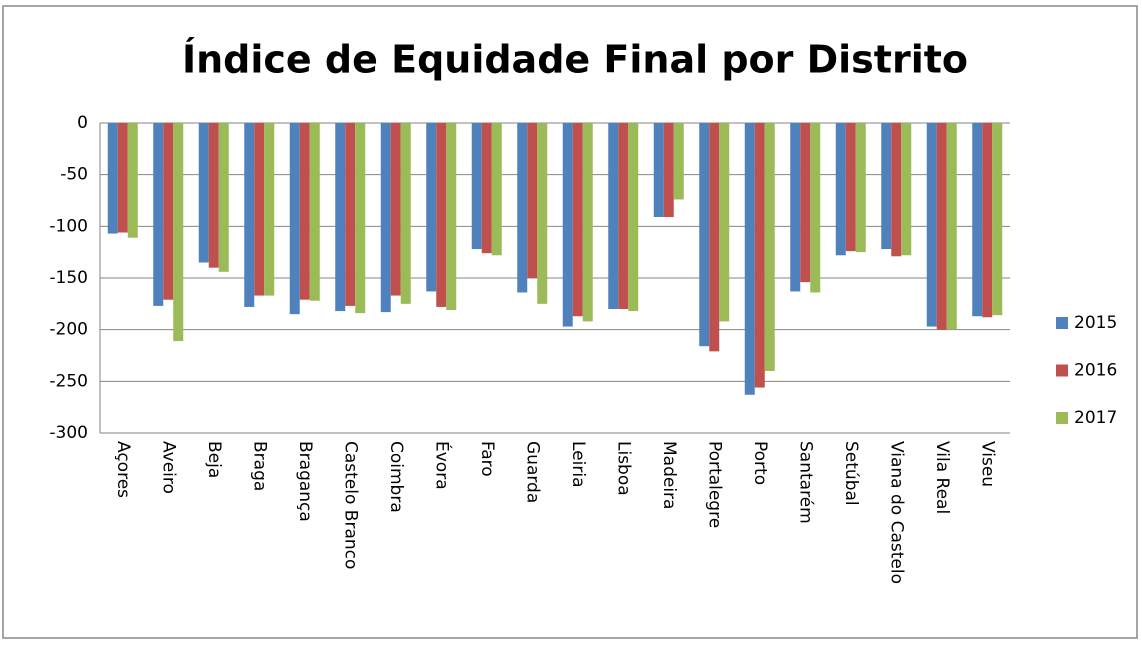 This screenshot has height=646, width=1142. I want to click on y-tick-label: -100, so click(68, 226).